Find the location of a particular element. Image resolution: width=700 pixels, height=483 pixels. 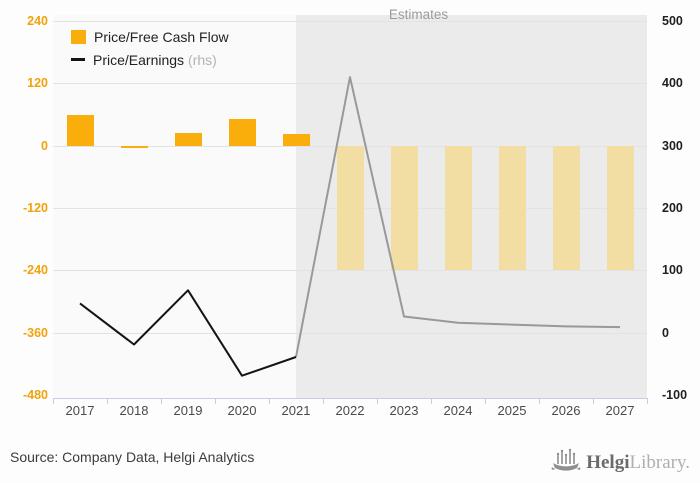

x-axis-label-2019: 2019 is located at coordinates (188, 410).